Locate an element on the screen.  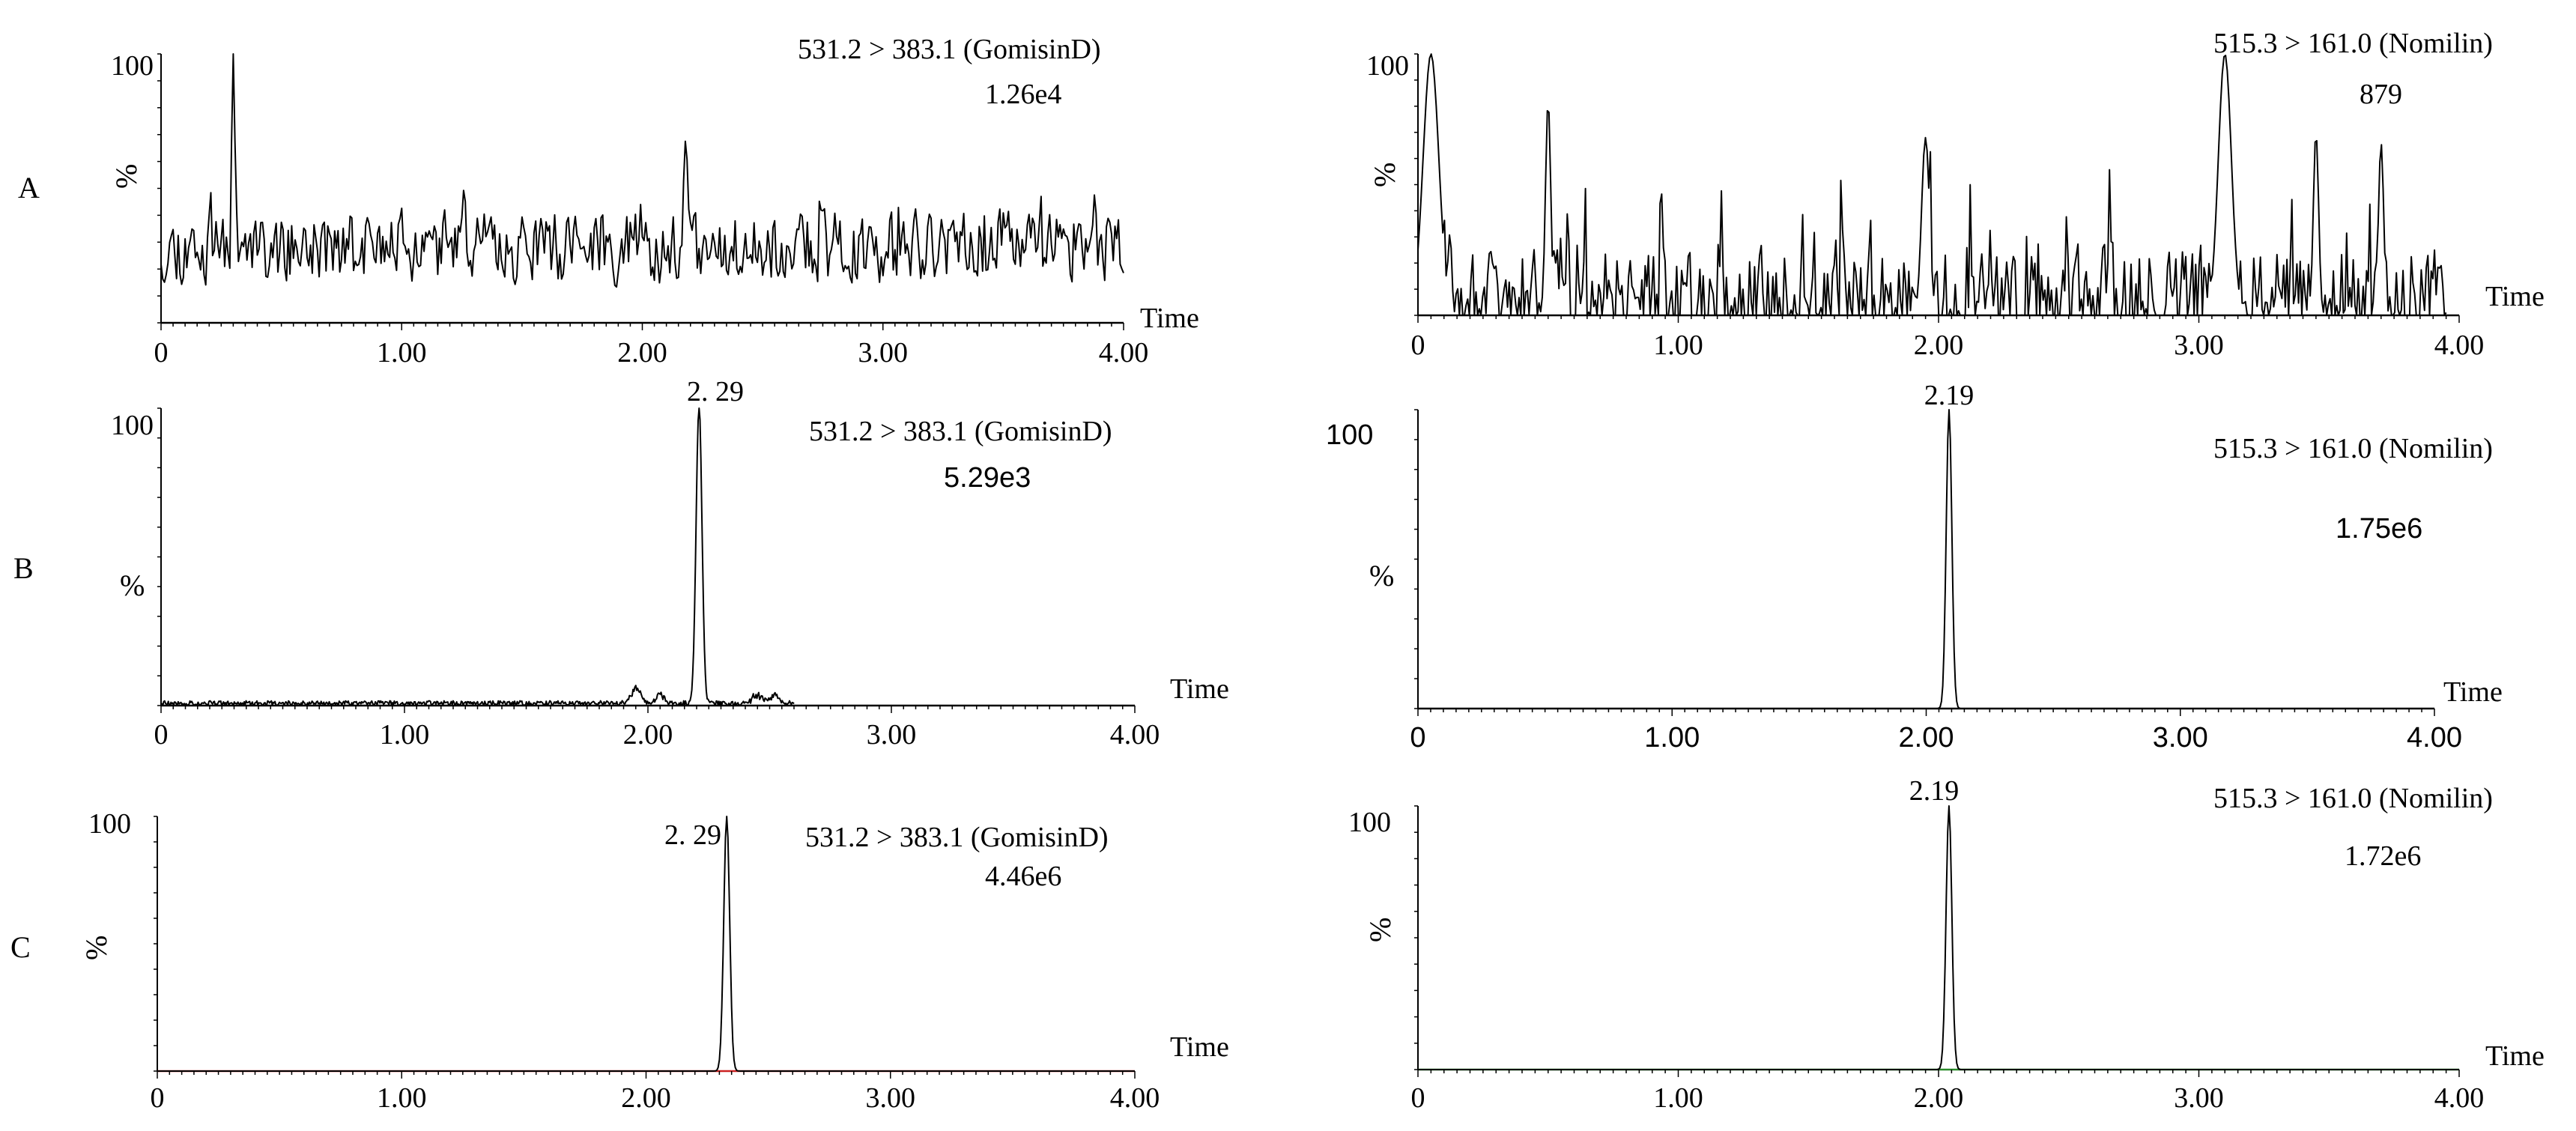
row-label-c: C is located at coordinates (20, 947).